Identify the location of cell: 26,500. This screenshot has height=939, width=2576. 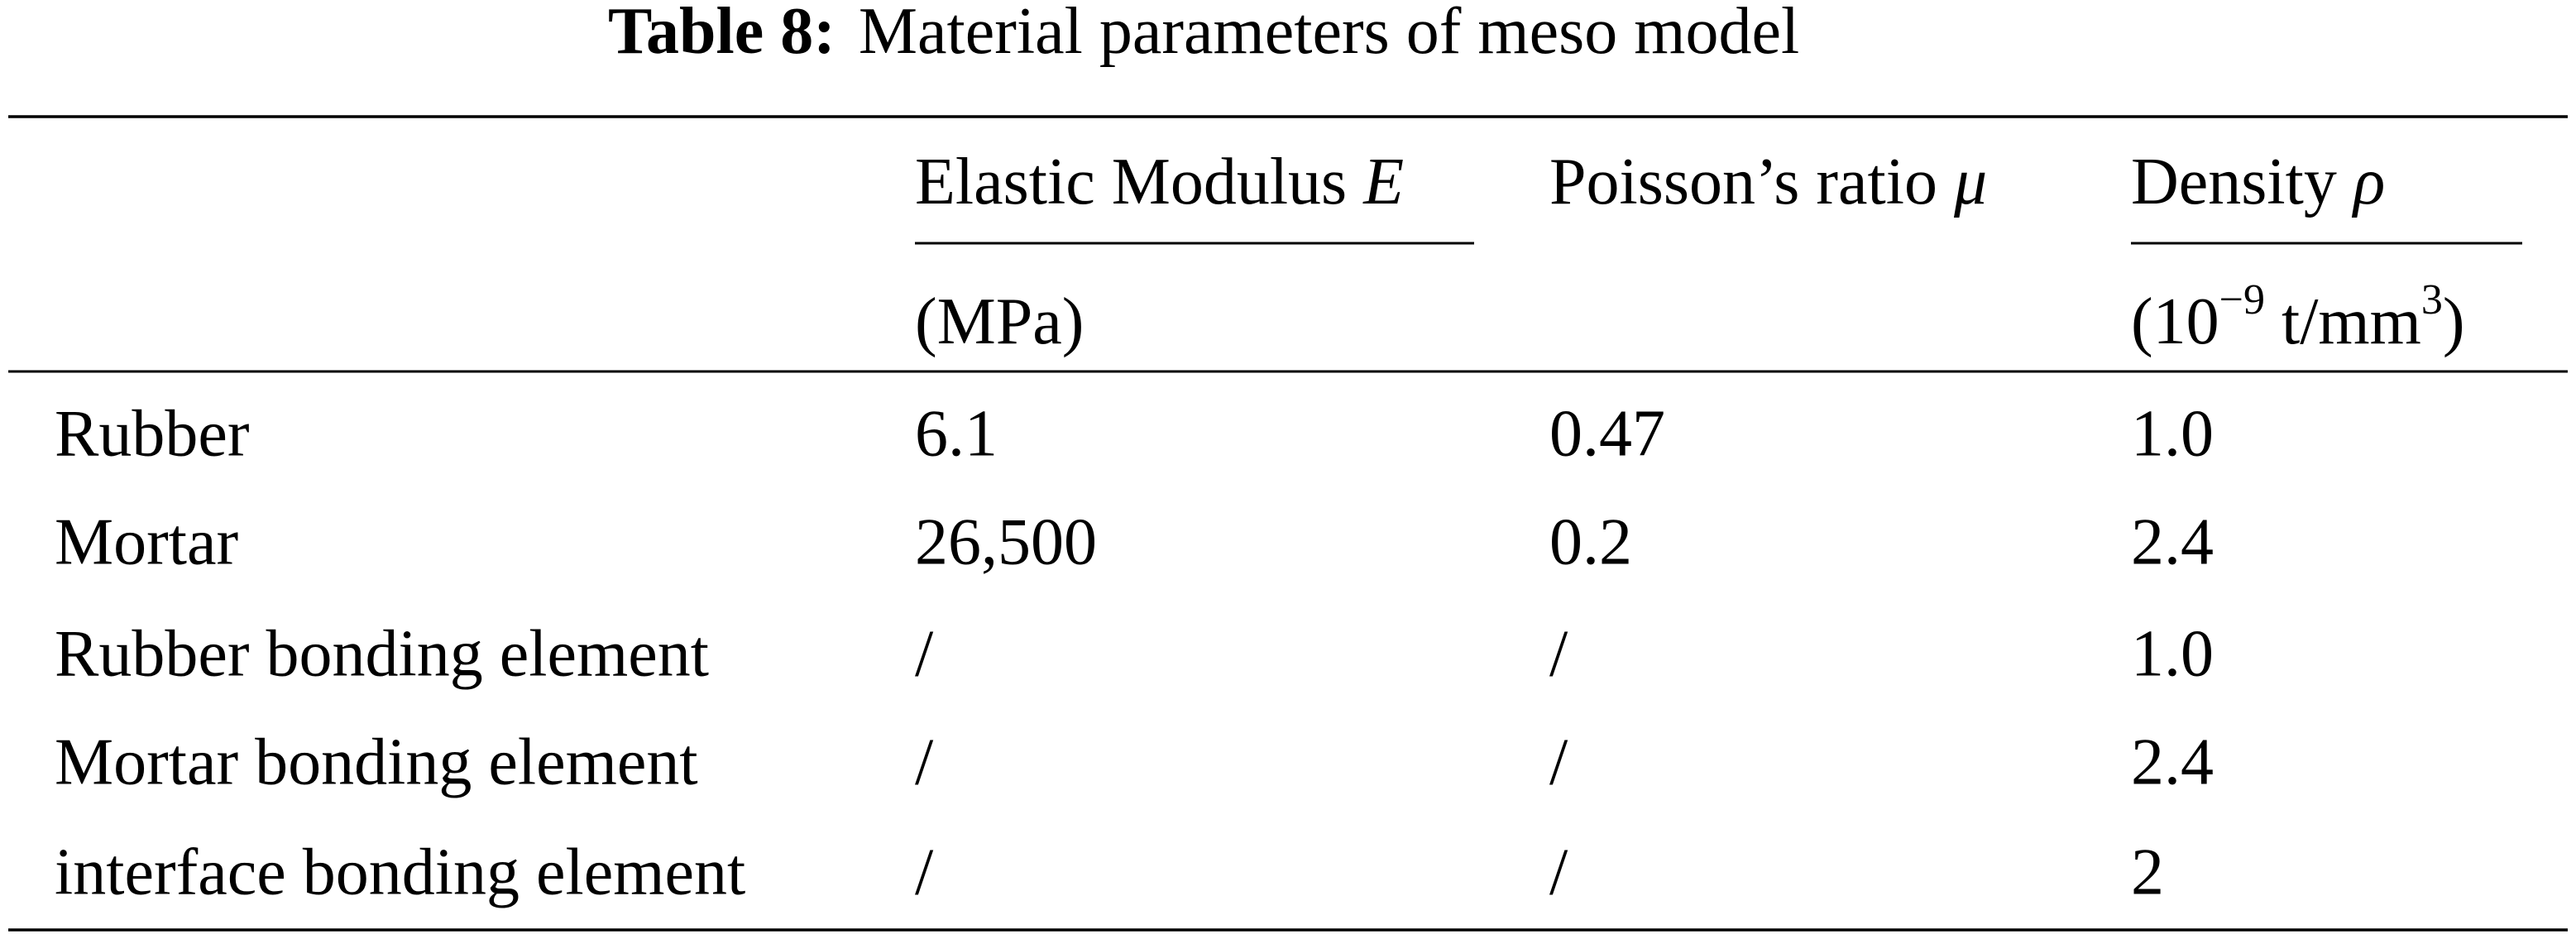
(1006, 541).